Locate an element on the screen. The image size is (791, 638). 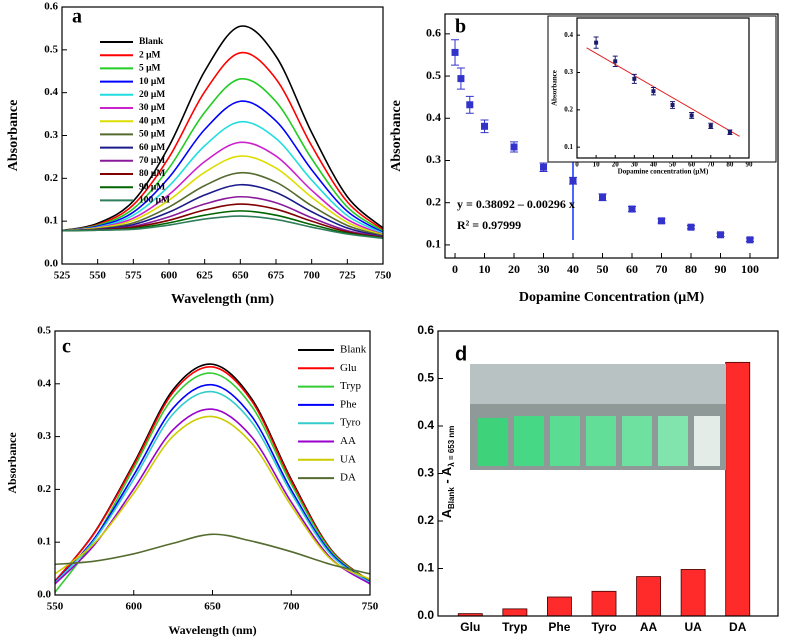
fit-line is located at coordinates (663, 92).